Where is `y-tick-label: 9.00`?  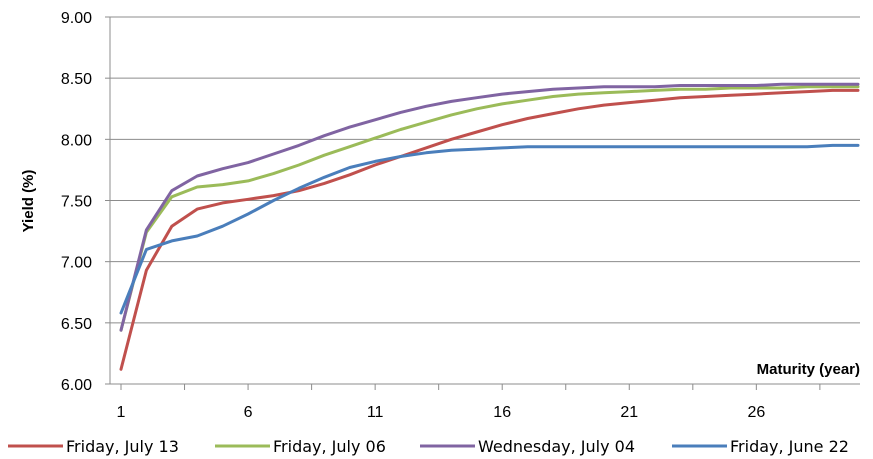
y-tick-label: 9.00 is located at coordinates (76, 18).